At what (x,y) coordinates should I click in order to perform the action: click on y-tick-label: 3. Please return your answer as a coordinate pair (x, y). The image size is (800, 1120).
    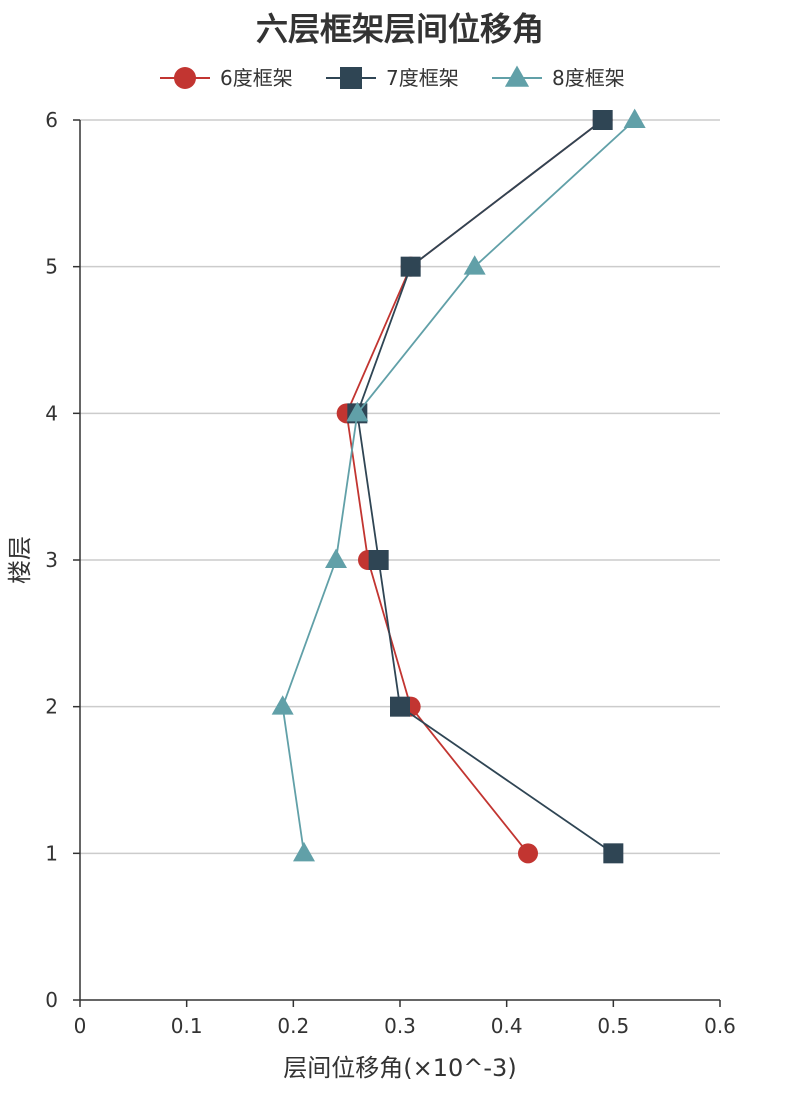
    Looking at the image, I should click on (51, 560).